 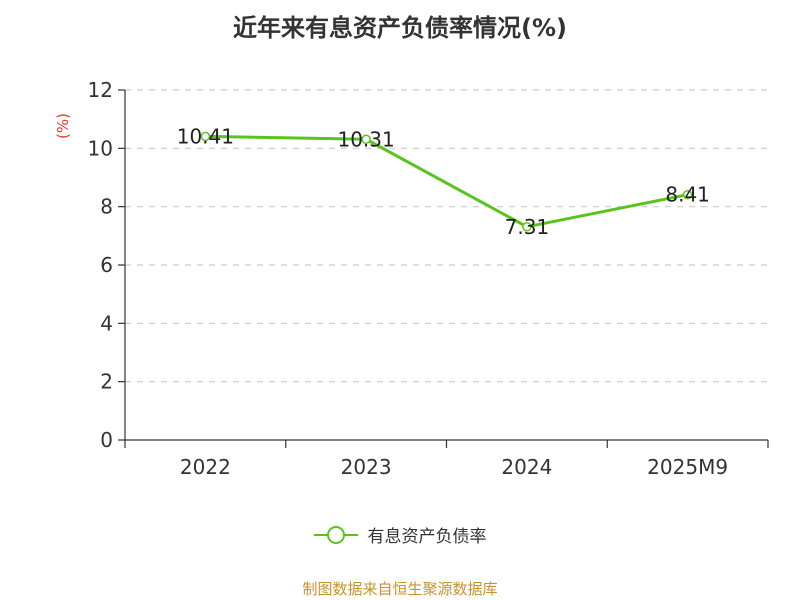 I want to click on y-tick-label: 4, so click(x=106, y=323).